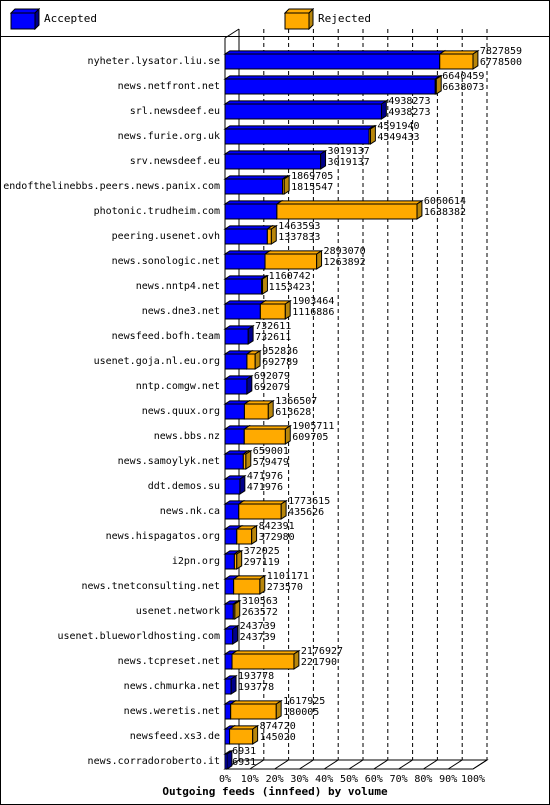  What do you see at coordinates (275, 18) in the screenshot?
I see `legend: Accepted Rejected` at bounding box center [275, 18].